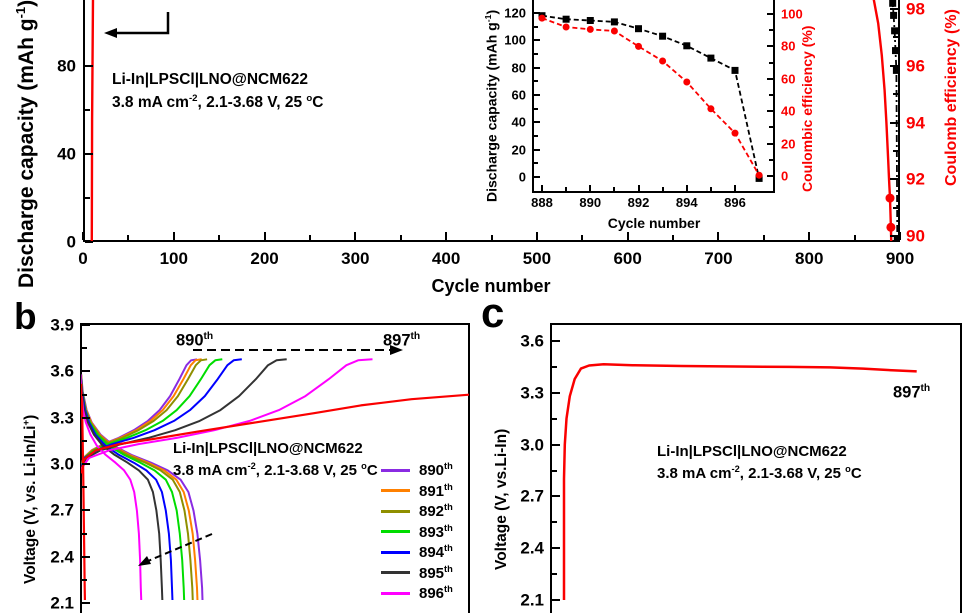 This screenshot has height=613, width=976. Describe the element at coordinates (190, 340) in the screenshot. I see `text-run: 890` at that location.